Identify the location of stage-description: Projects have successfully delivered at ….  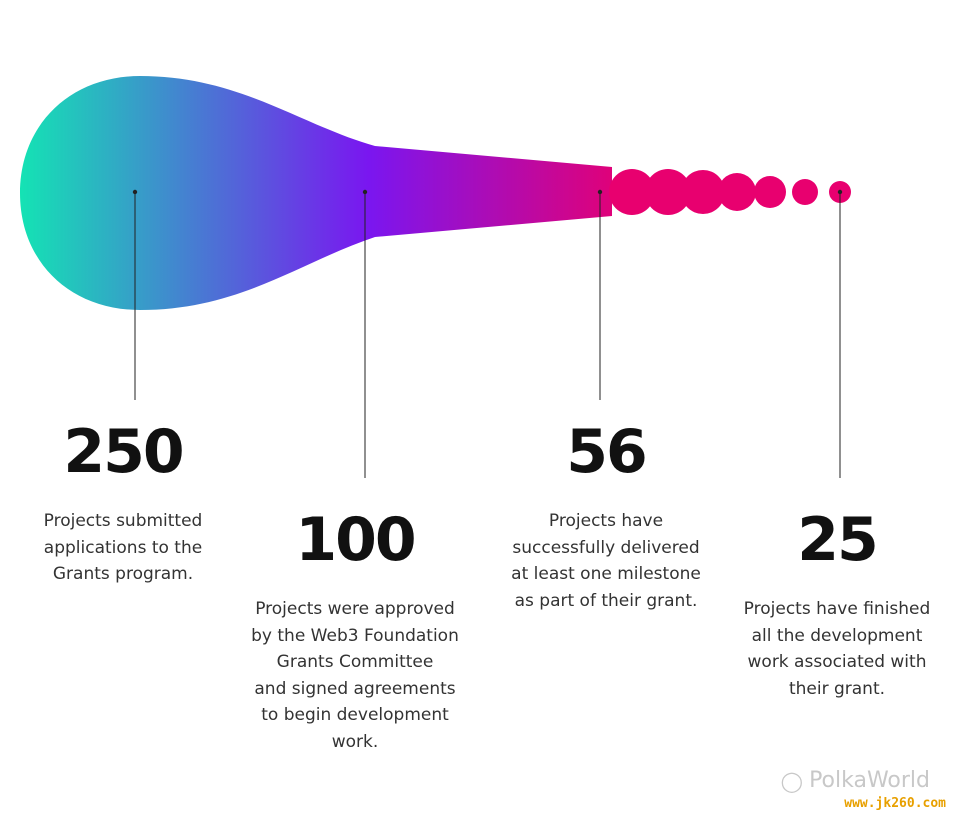
(606, 561).